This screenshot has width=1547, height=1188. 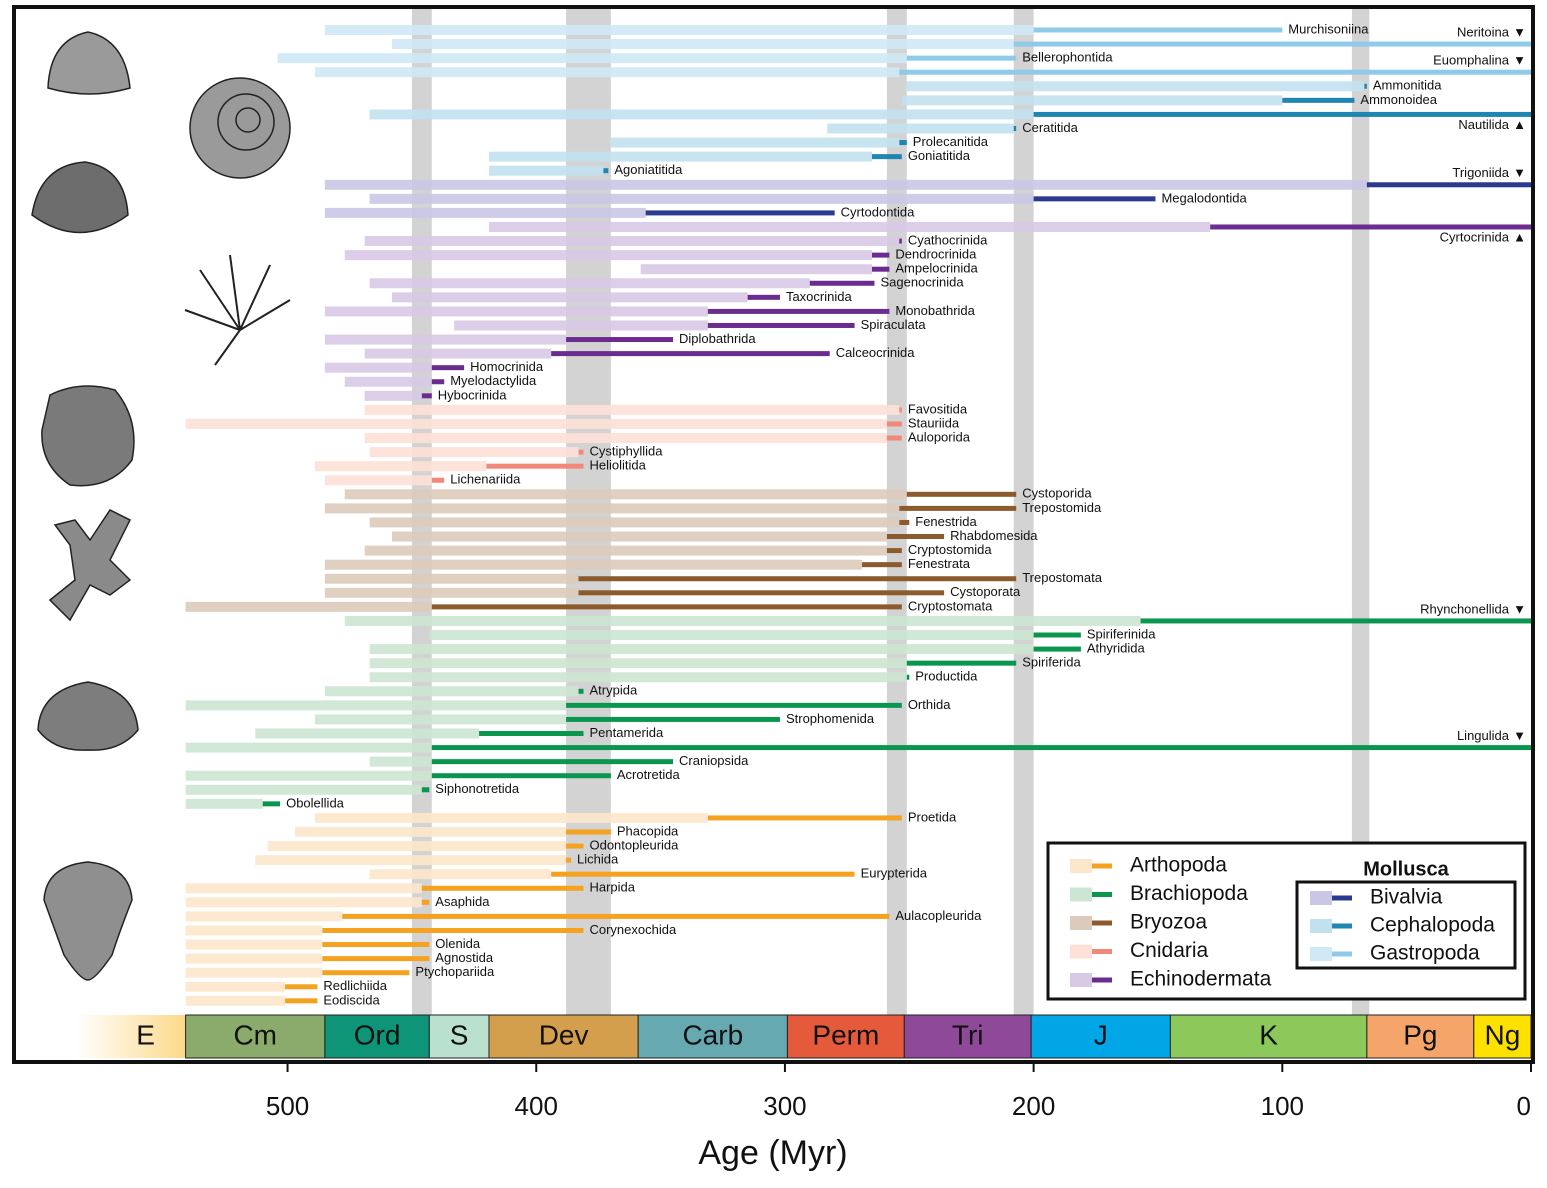 I want to click on bryozoan, so click(x=90, y=565).